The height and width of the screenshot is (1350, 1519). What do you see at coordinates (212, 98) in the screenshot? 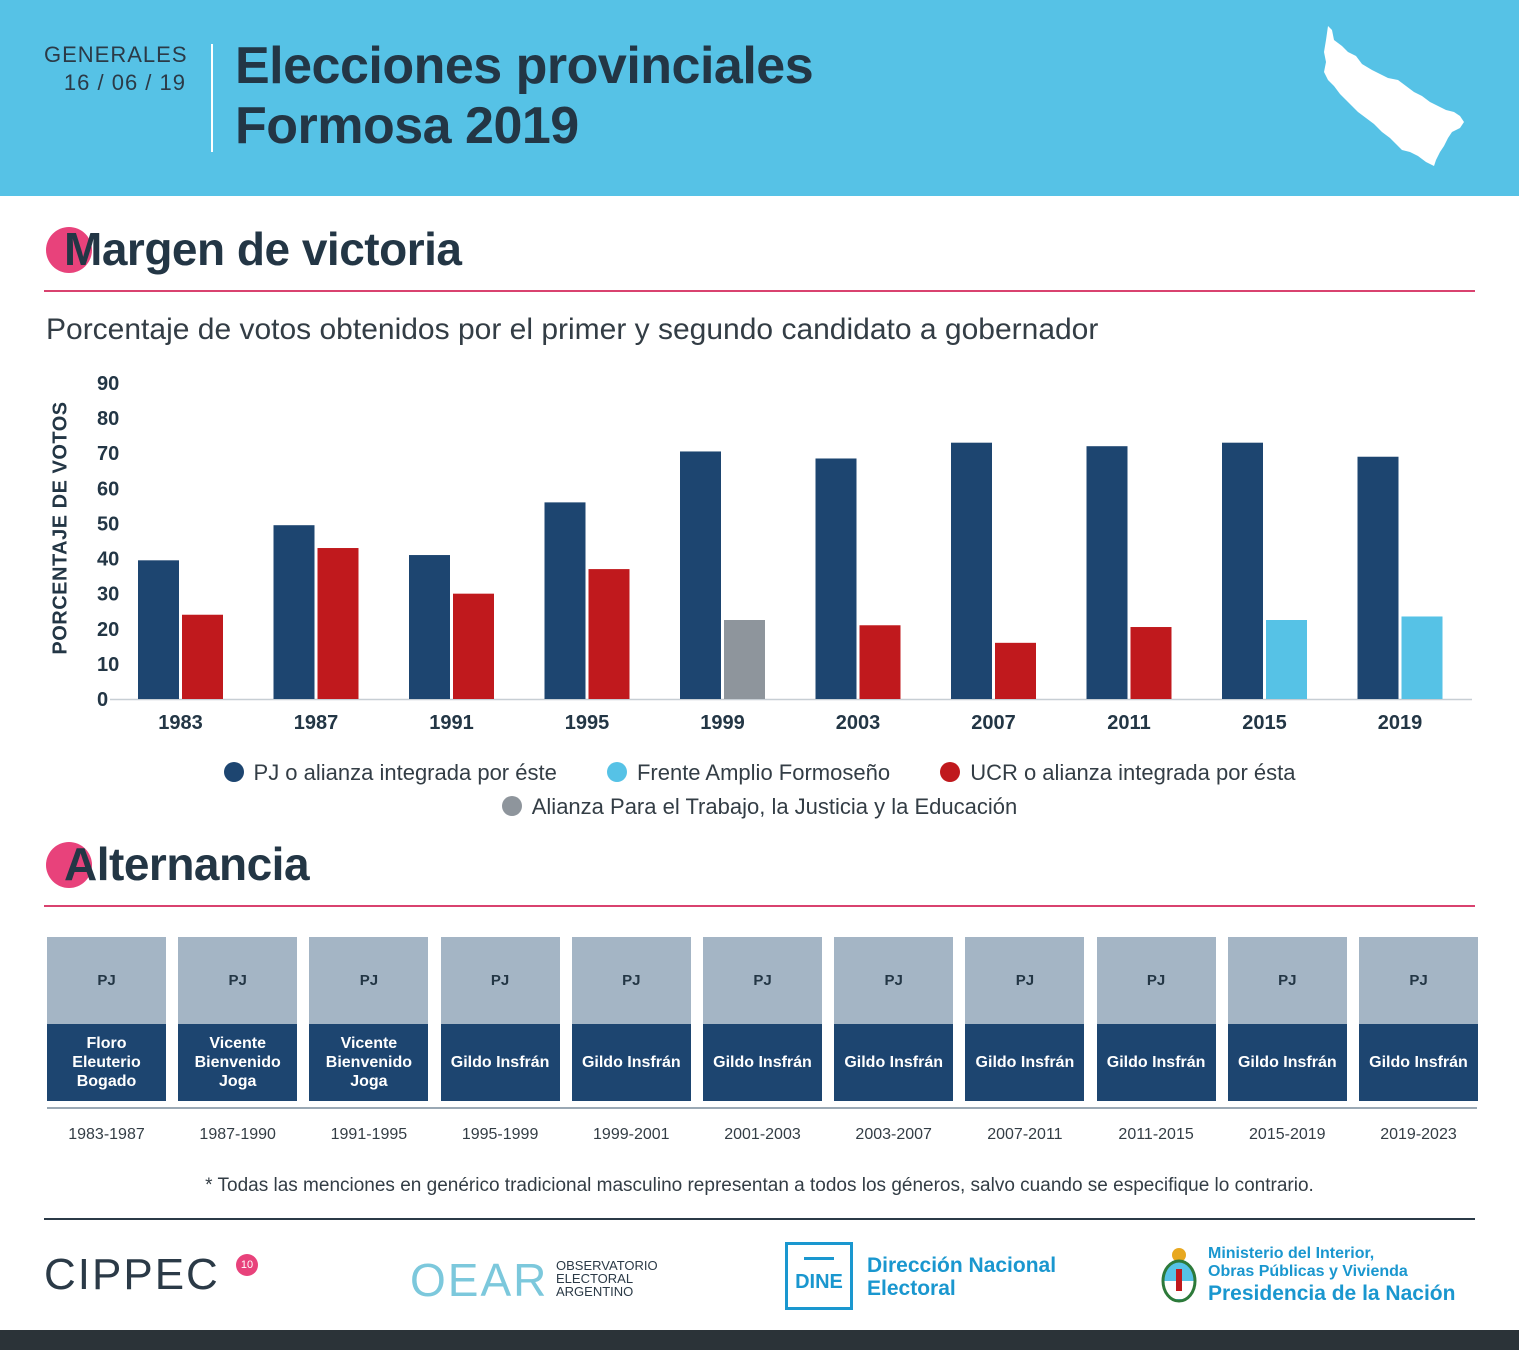
I see `header-divider` at bounding box center [212, 98].